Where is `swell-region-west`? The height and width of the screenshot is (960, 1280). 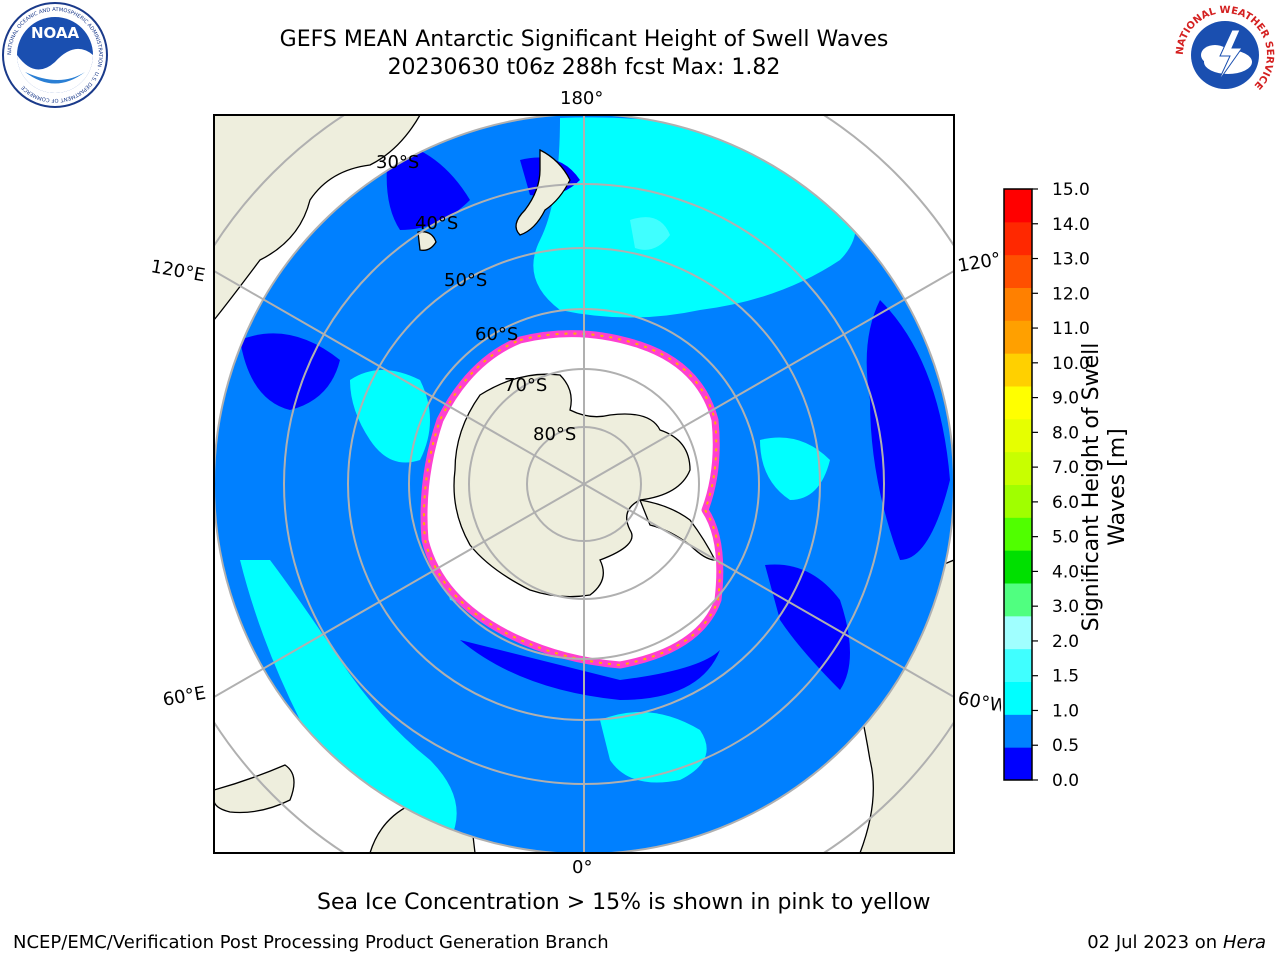
swell-region-west is located at coordinates (348, 700).